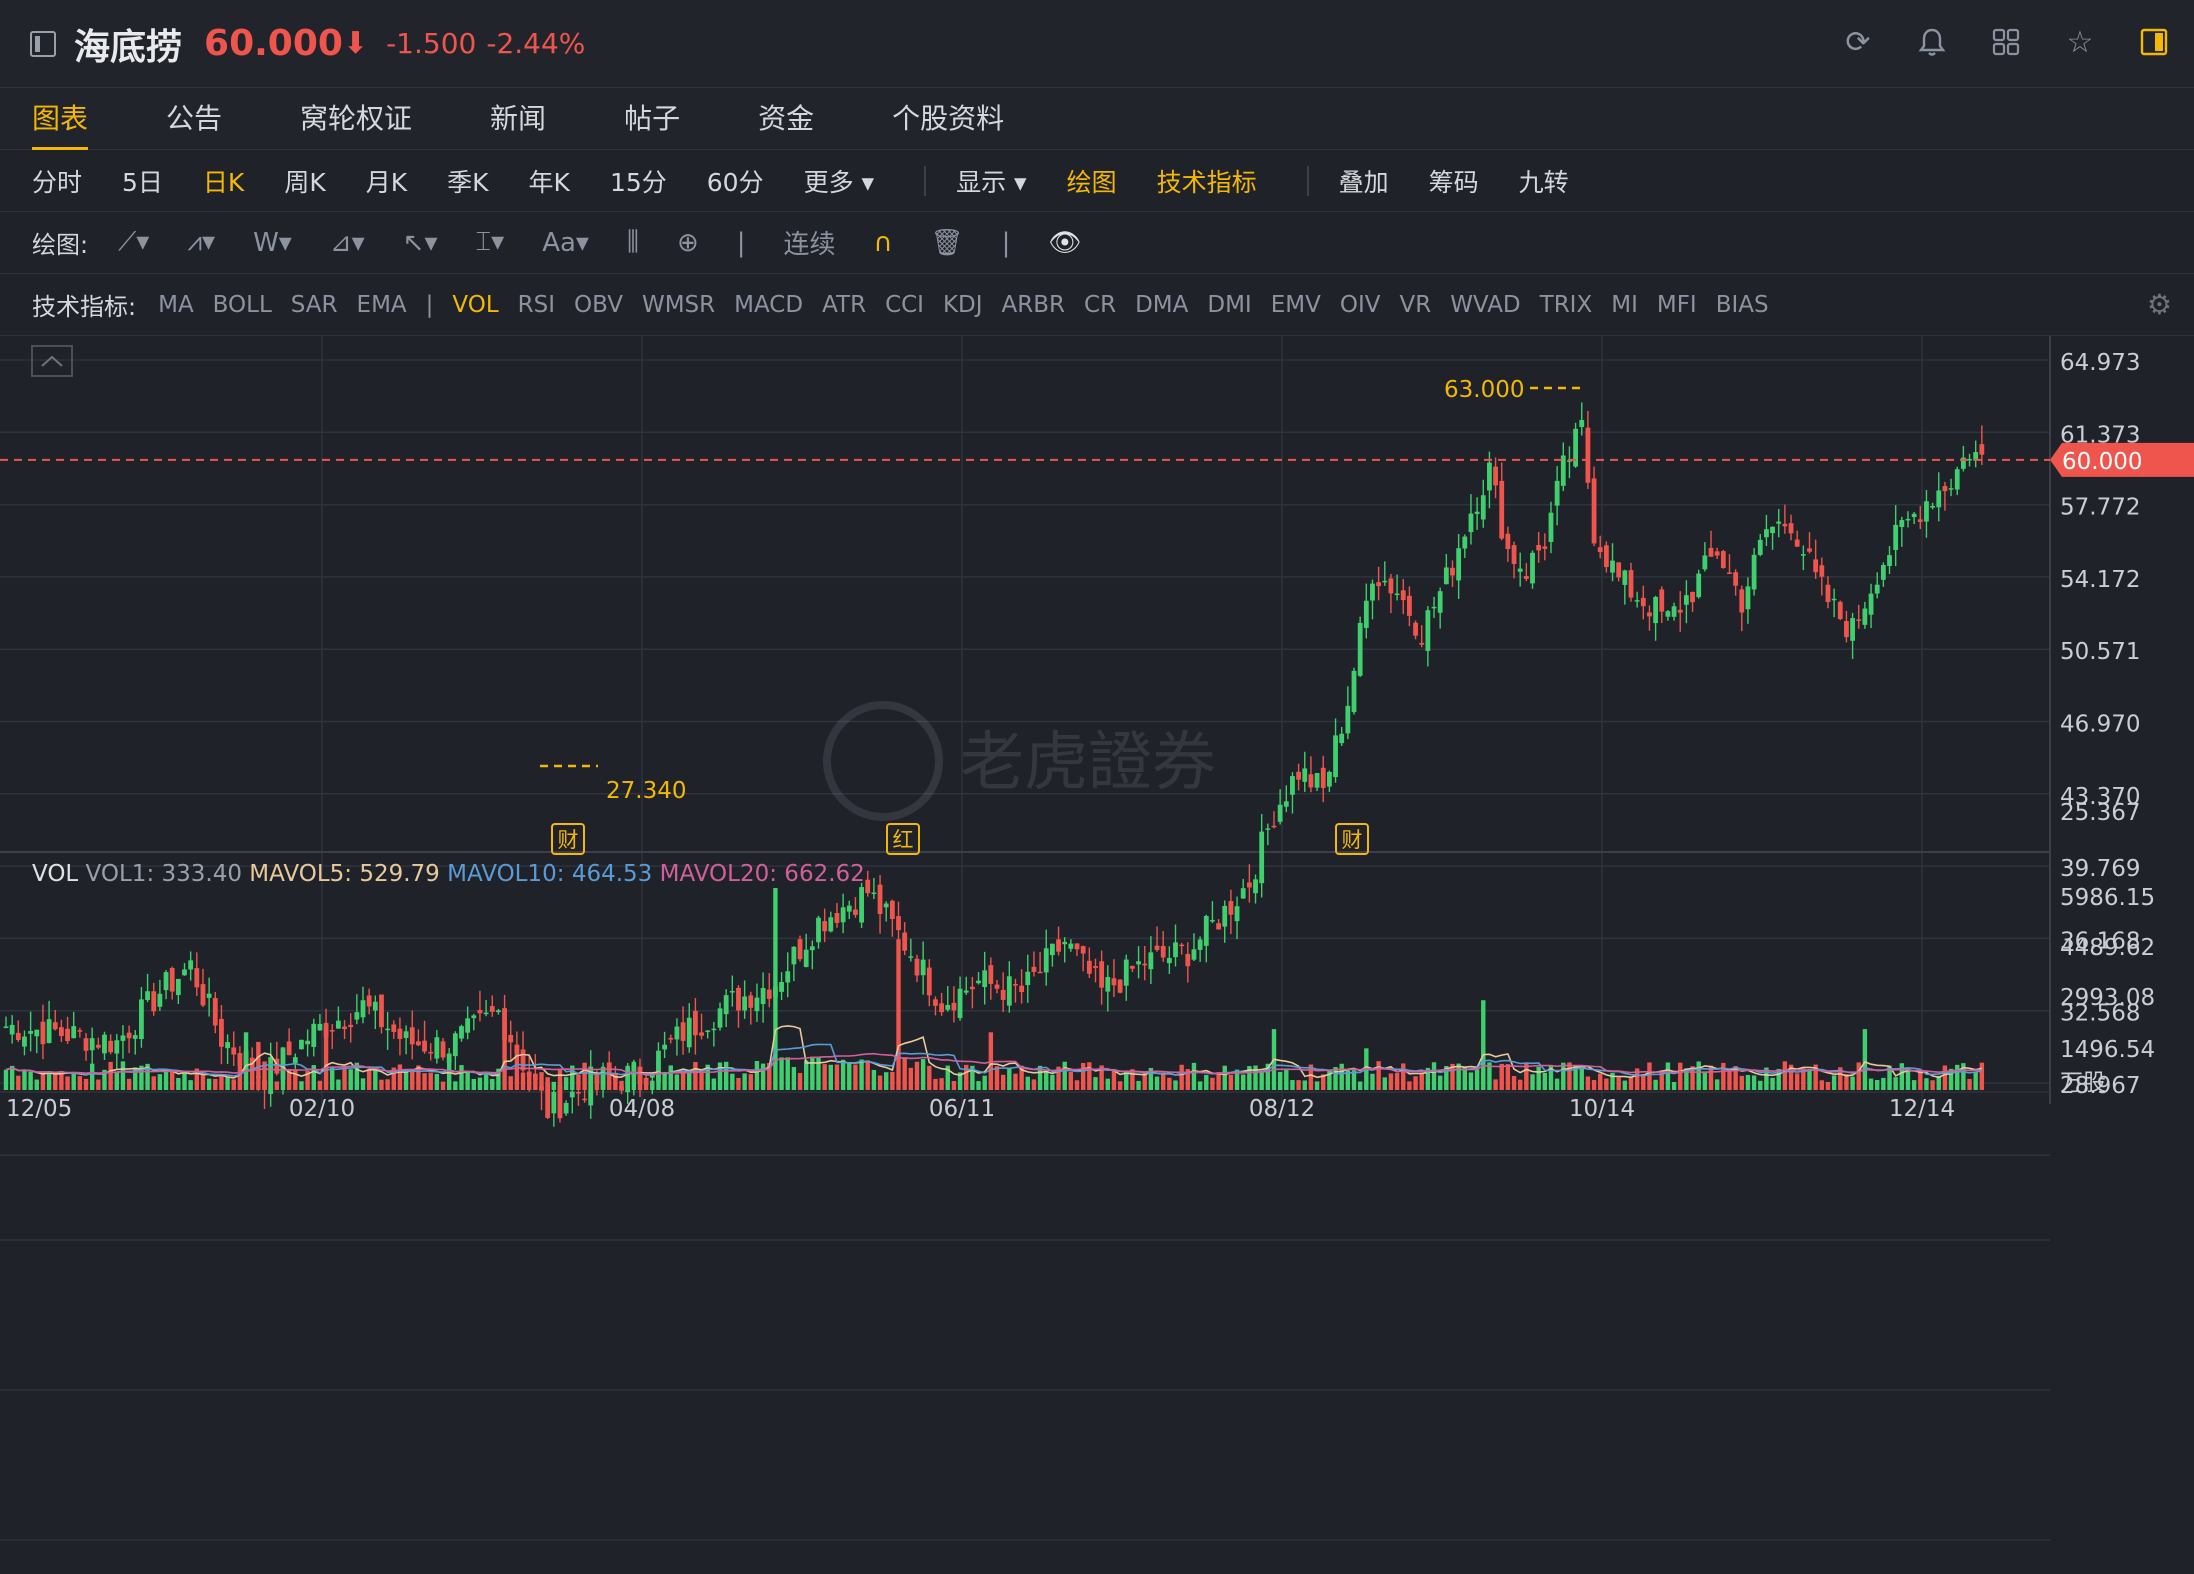 Image resolution: width=2194 pixels, height=1574 pixels. I want to click on indicator-atr: ATR, so click(844, 304).